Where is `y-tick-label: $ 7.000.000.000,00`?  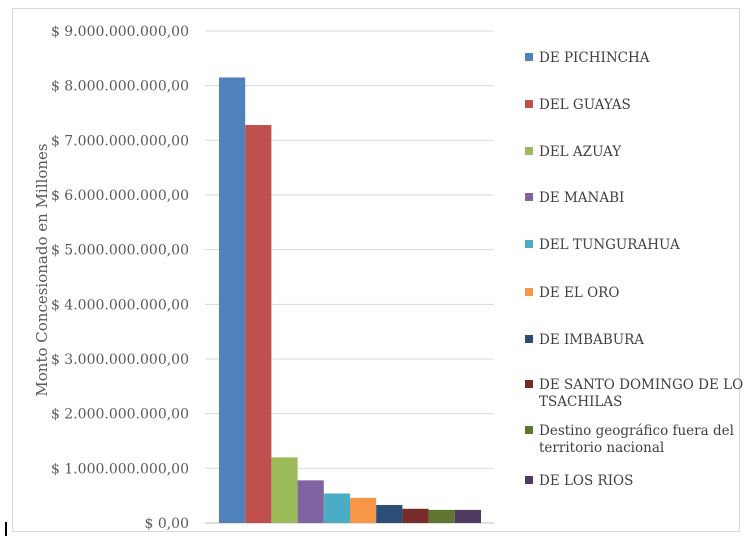
y-tick-label: $ 7.000.000.000,00 is located at coordinates (120, 141).